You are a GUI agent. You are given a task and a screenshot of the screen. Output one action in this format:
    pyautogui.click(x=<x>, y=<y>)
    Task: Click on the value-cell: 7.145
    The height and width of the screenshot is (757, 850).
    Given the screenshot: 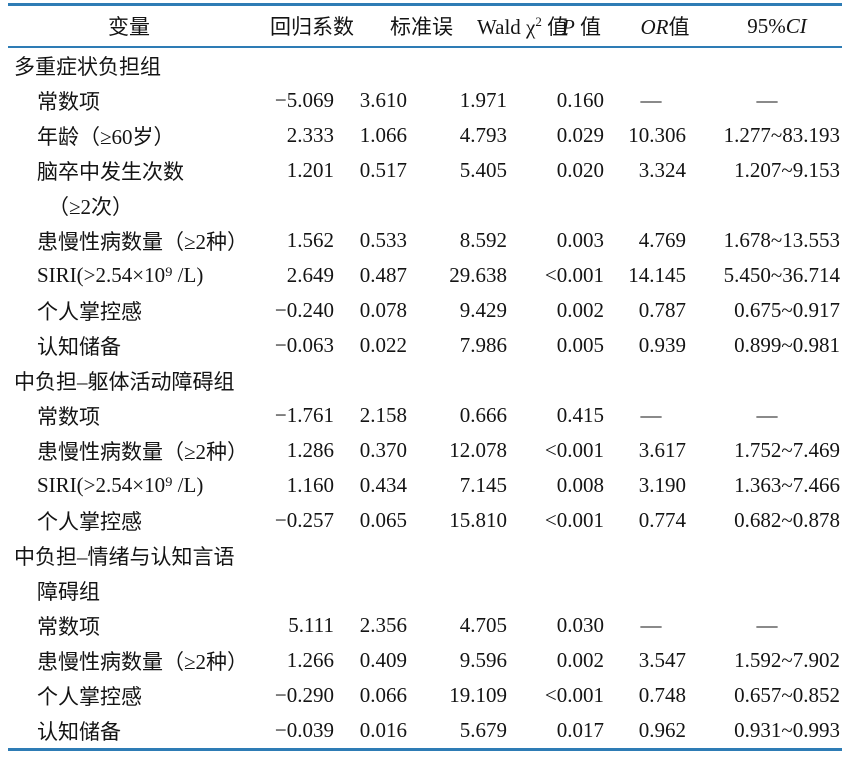 What is the action you would take?
    pyautogui.click(x=483, y=485)
    